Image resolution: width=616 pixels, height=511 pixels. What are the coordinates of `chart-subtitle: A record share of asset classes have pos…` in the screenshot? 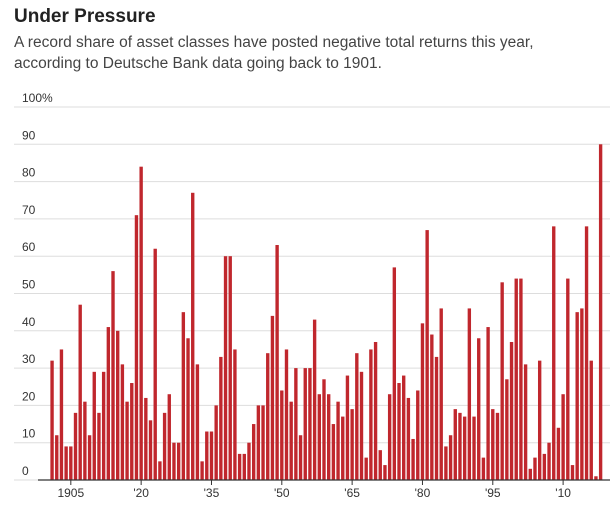 It's located at (274, 53).